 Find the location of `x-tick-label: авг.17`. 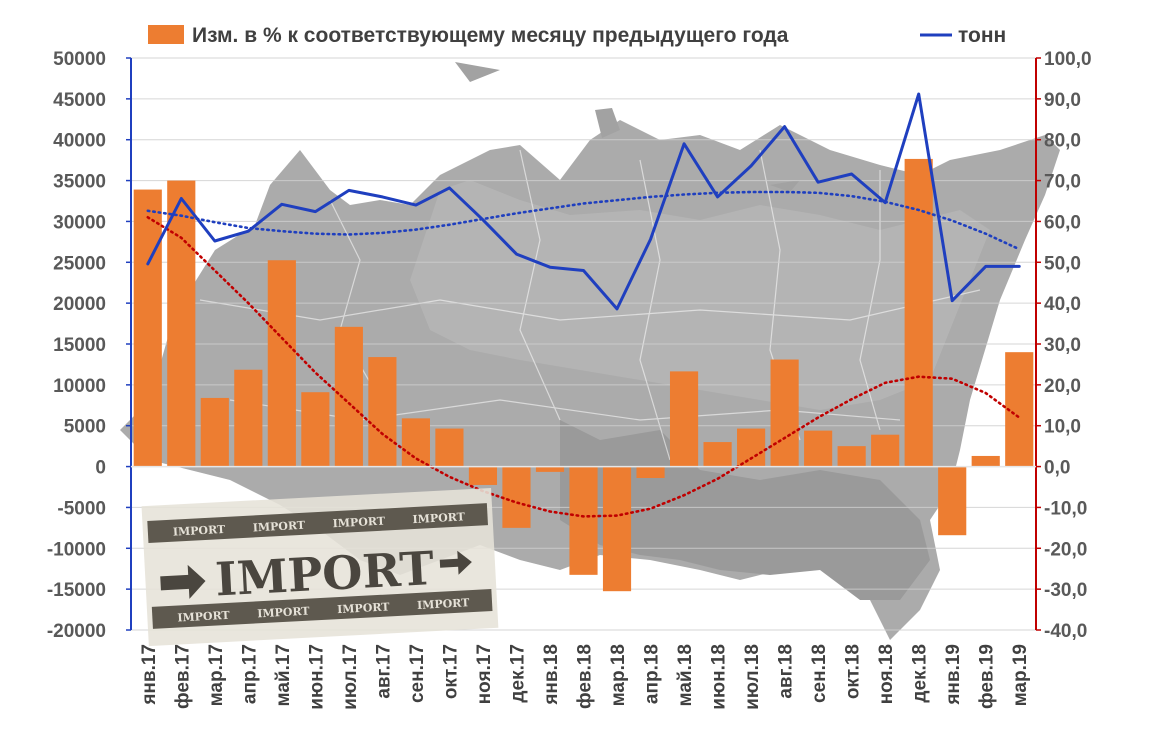

x-tick-label: авг.17 is located at coordinates (383, 671).